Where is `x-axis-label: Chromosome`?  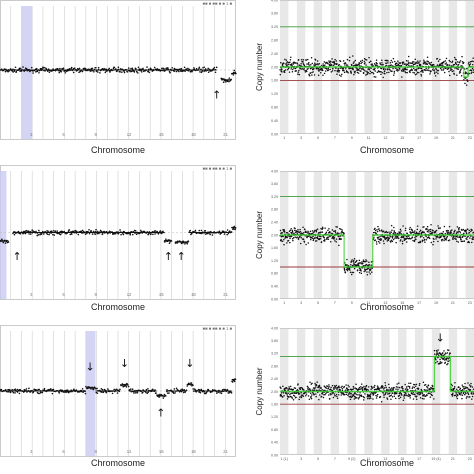
x-axis-label: Chromosome is located at coordinates (118, 307).